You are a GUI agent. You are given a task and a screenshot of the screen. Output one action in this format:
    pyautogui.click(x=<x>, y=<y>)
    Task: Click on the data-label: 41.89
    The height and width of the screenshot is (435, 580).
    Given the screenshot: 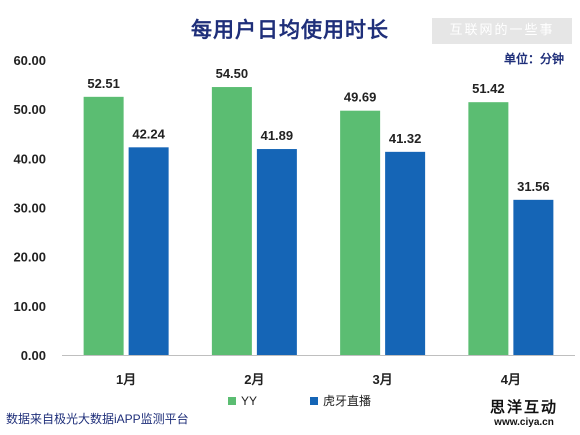 What is the action you would take?
    pyautogui.click(x=277, y=135)
    